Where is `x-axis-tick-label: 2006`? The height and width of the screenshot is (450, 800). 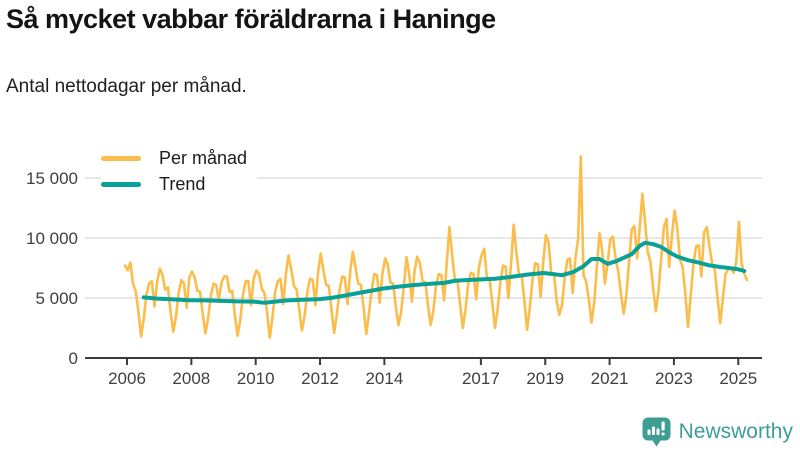
x-axis-tick-label: 2006 is located at coordinates (127, 378).